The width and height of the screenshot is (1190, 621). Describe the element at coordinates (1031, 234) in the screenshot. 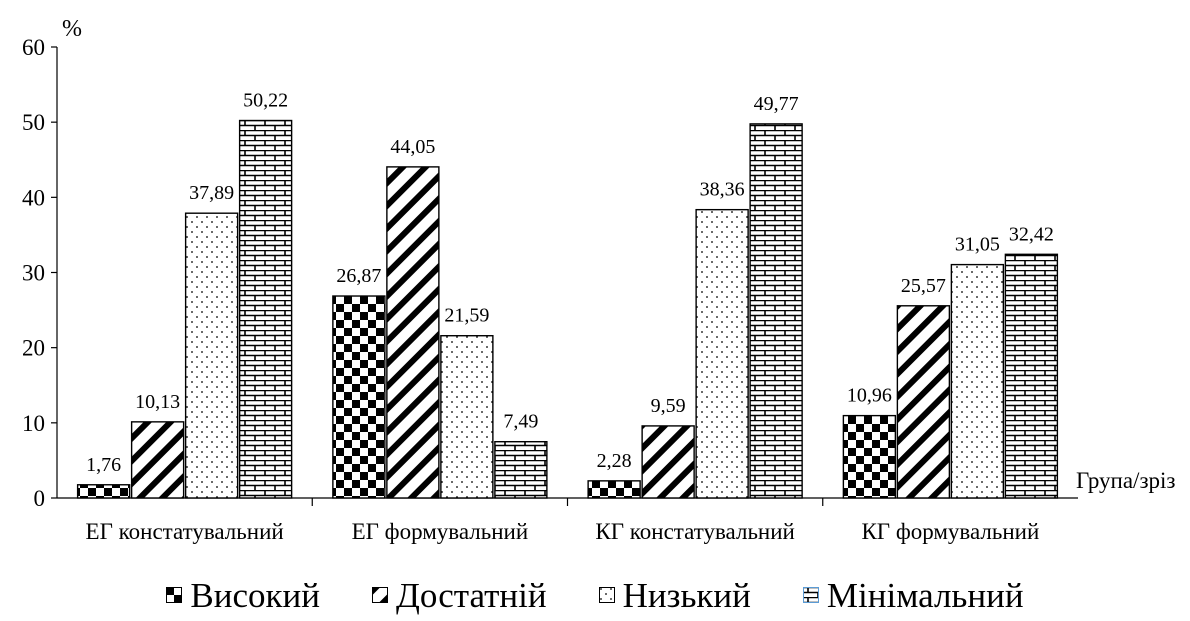

I see `data-label: 32,42` at that location.